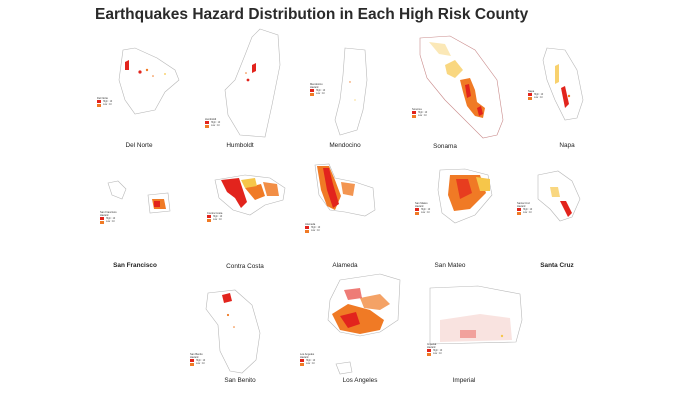 Image resolution: width=700 pixels, height=400 pixels. What do you see at coordinates (308, 359) in the screenshot?
I see `legend-los-angeles: Los Angeles Hazard High : 10 Low : 10` at bounding box center [308, 359].